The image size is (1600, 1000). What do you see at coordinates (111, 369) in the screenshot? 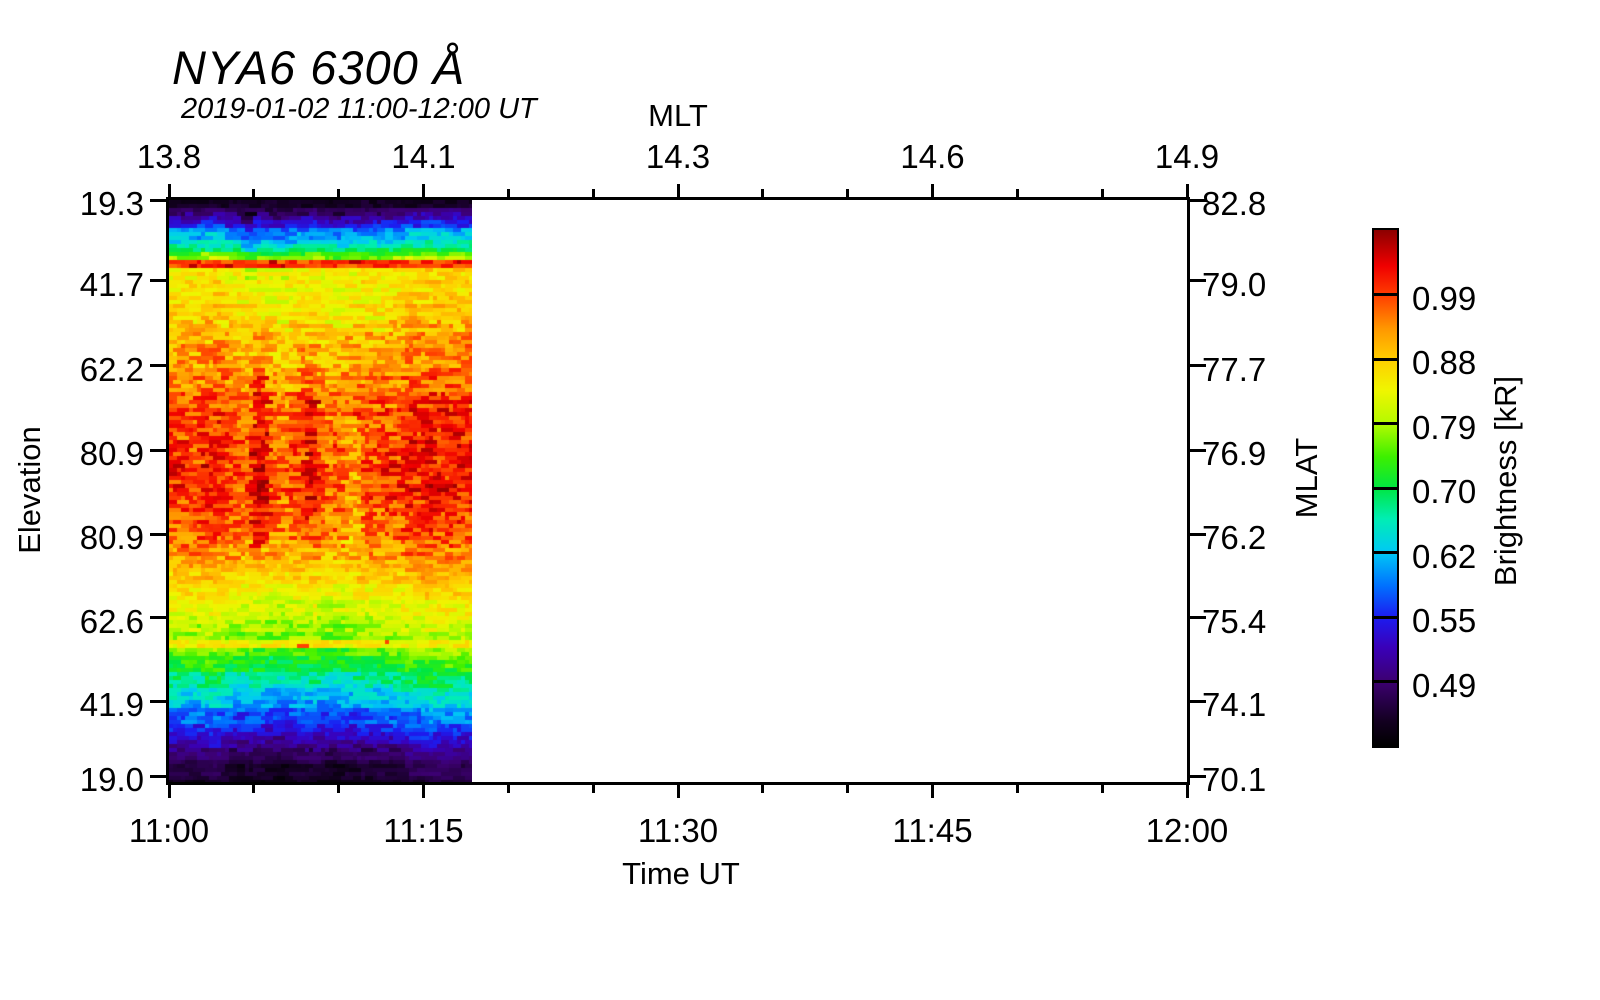
I see `left-axis-tick-label: 62.2` at bounding box center [111, 369].